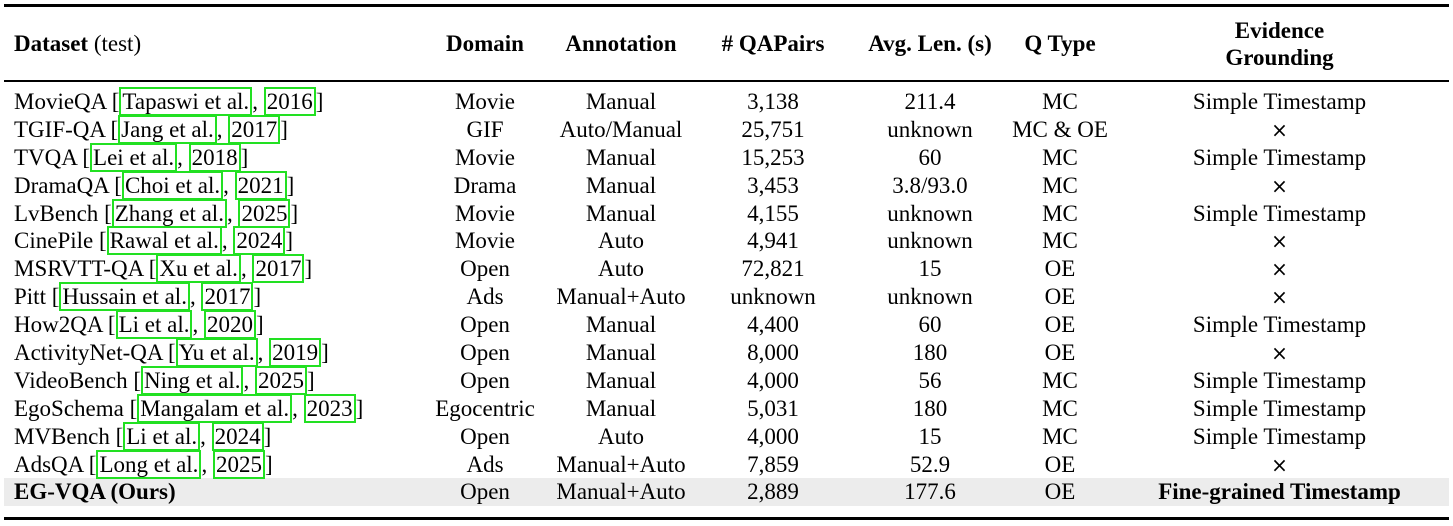 The image size is (1453, 526). What do you see at coordinates (78, 269) in the screenshot?
I see `dataset-name: MSRVTT-QA` at bounding box center [78, 269].